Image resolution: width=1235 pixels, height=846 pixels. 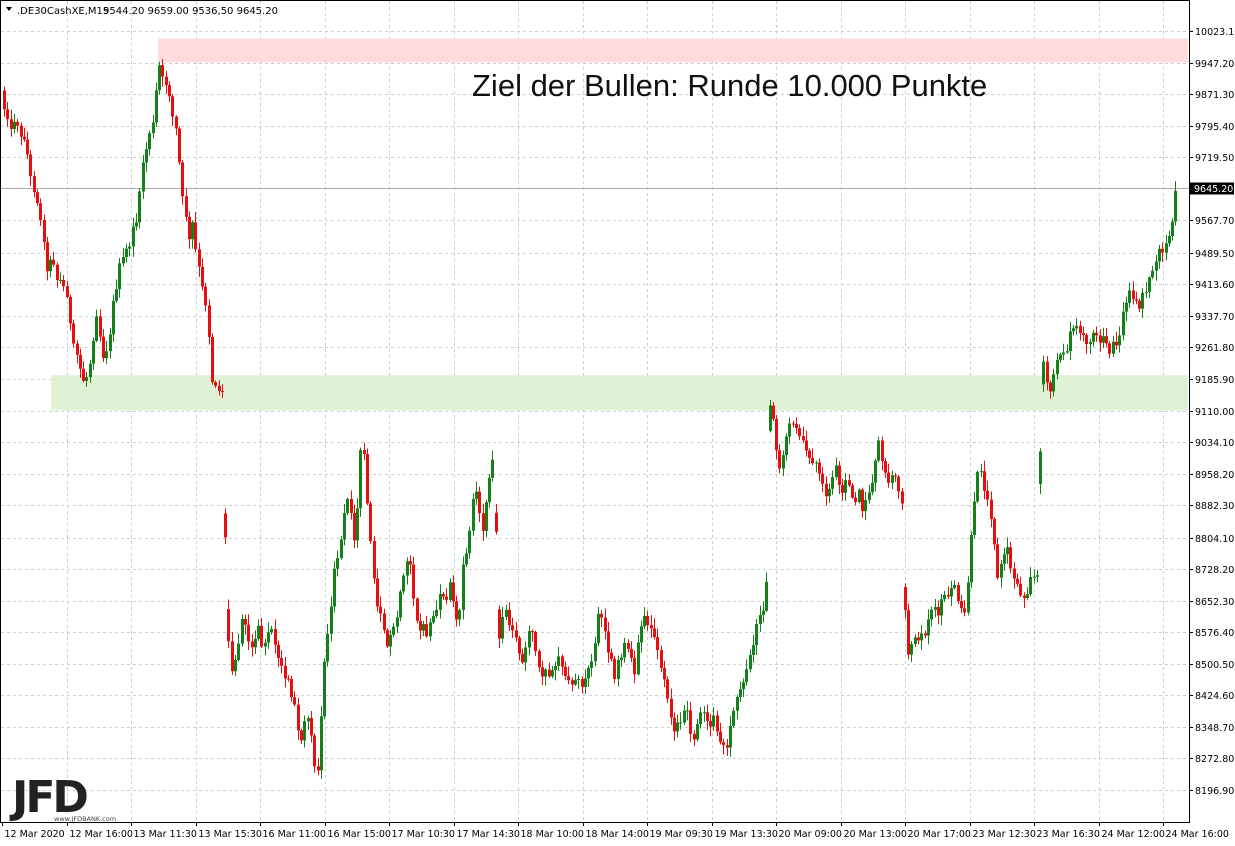 What do you see at coordinates (1214, 475) in the screenshot?
I see `y-tick-label: 8958.20` at bounding box center [1214, 475].